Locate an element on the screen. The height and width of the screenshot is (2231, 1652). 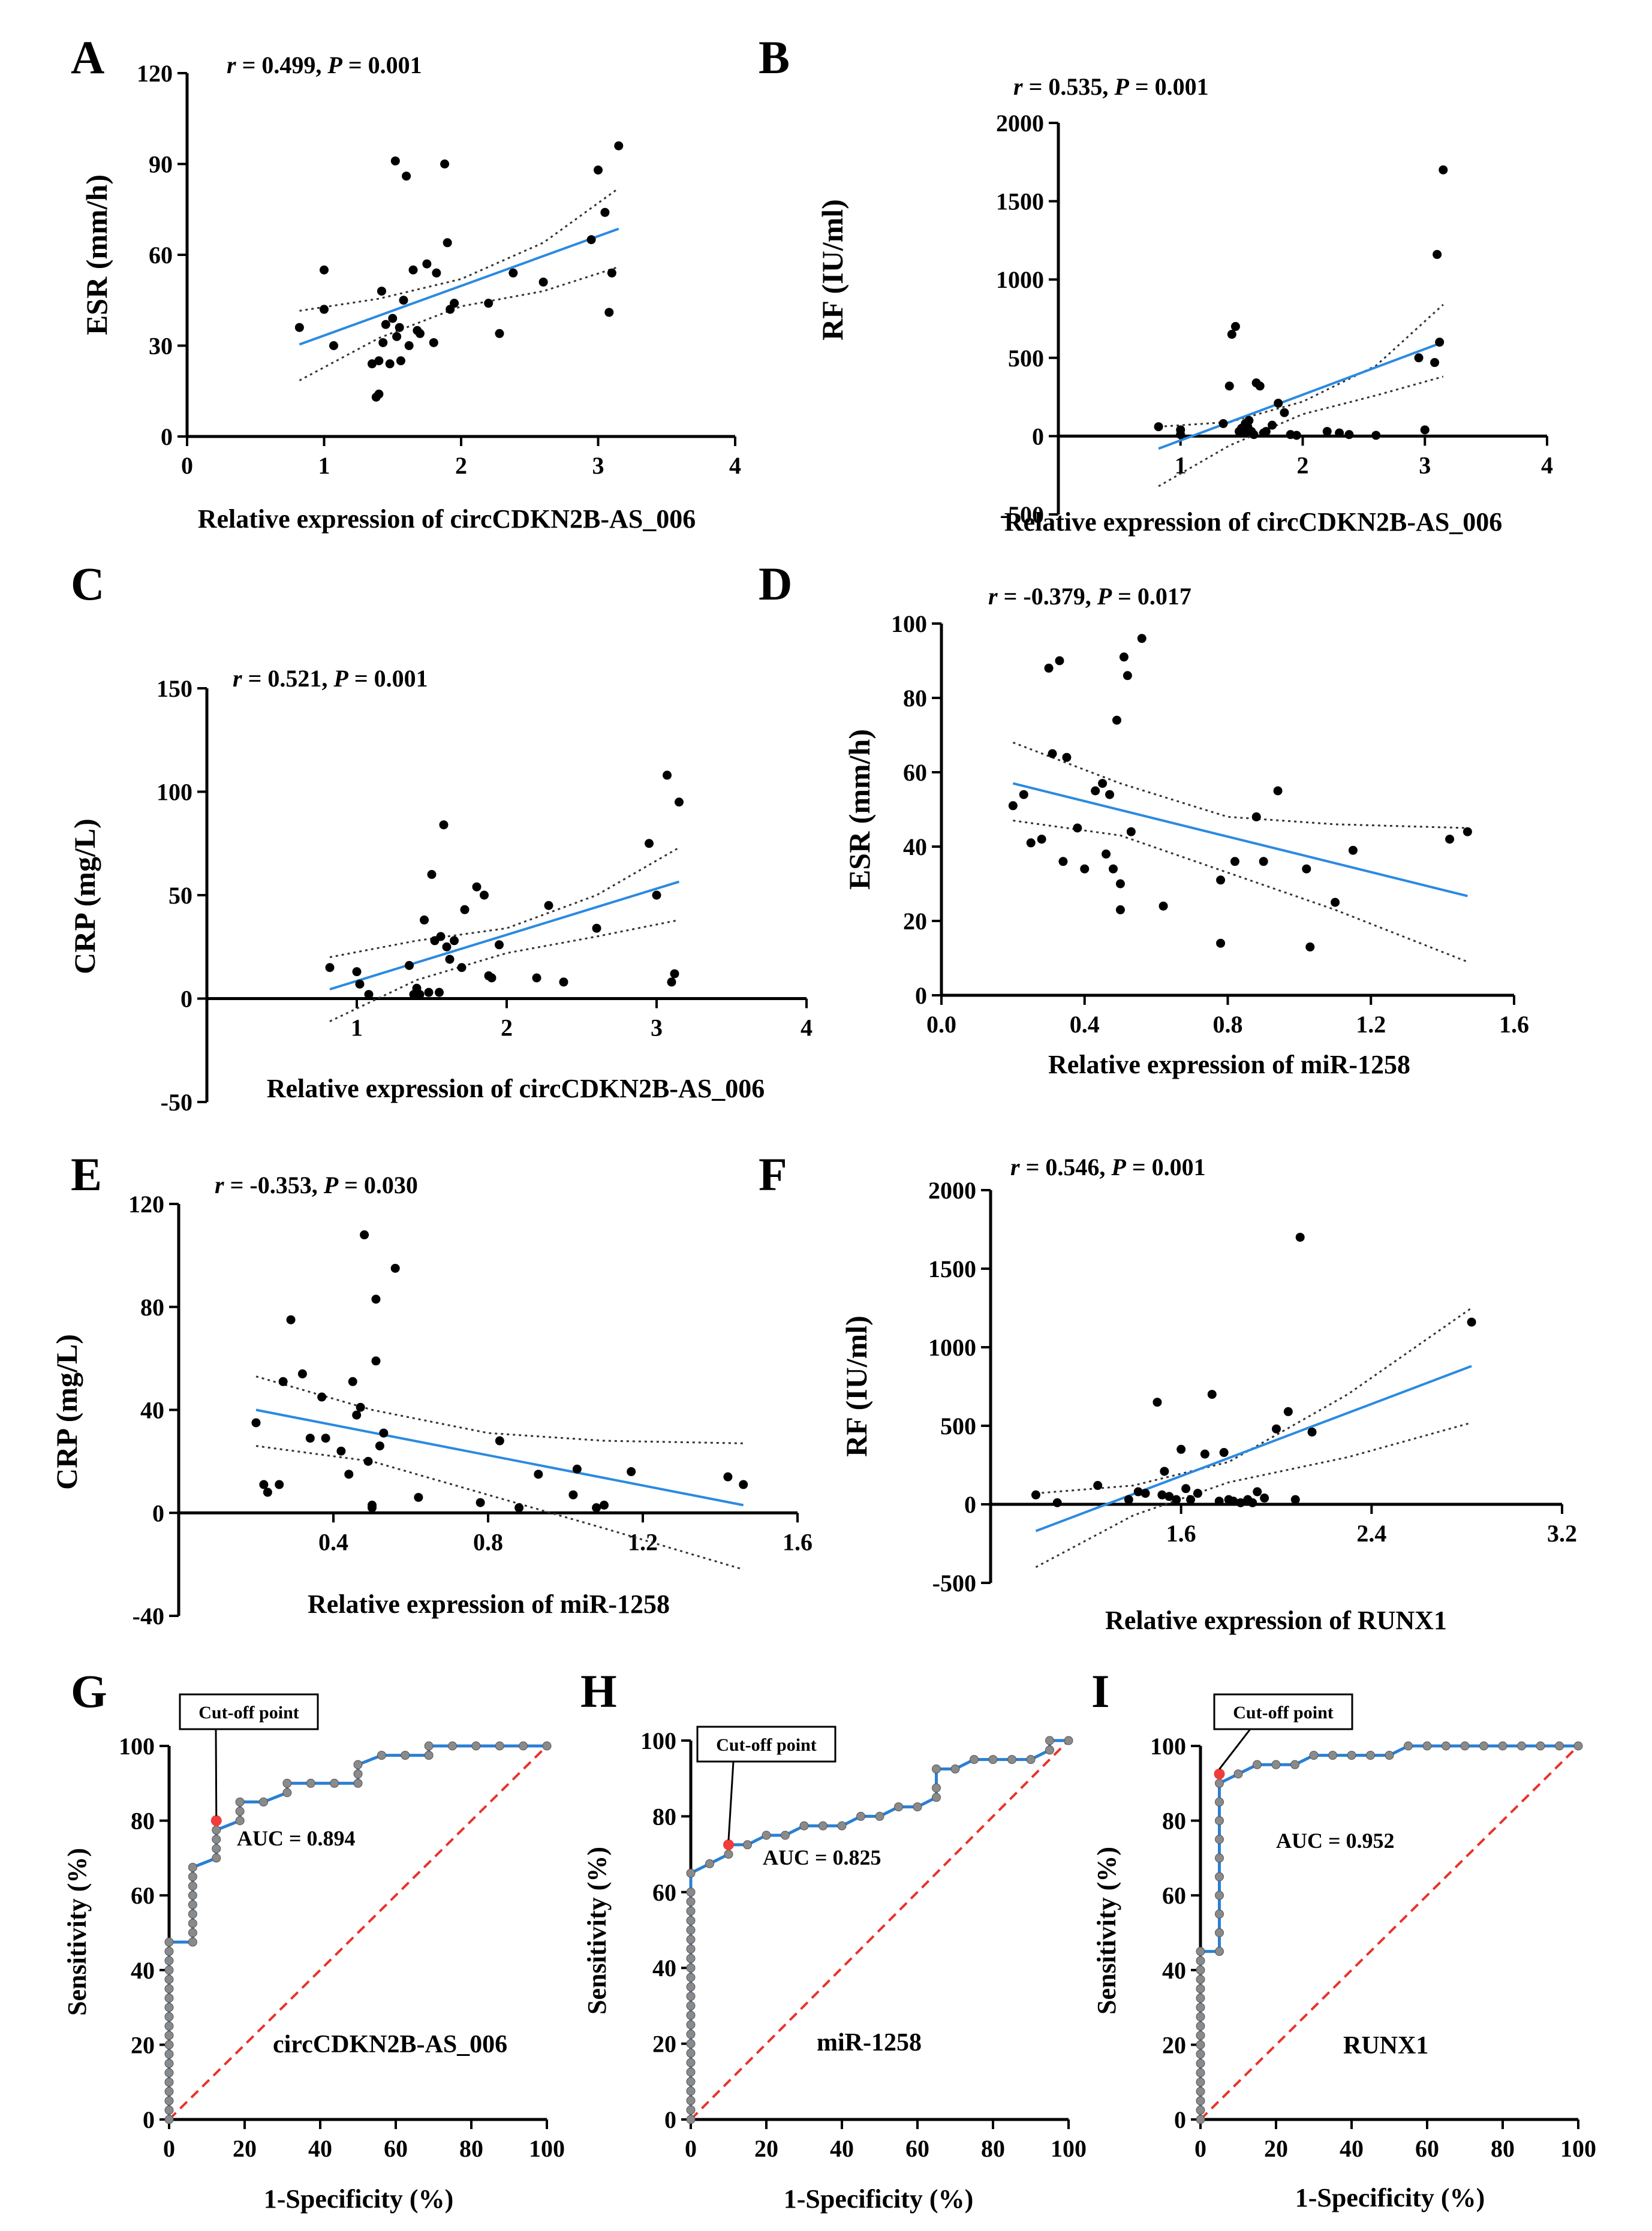
ci-upper-band is located at coordinates (1240, 785).